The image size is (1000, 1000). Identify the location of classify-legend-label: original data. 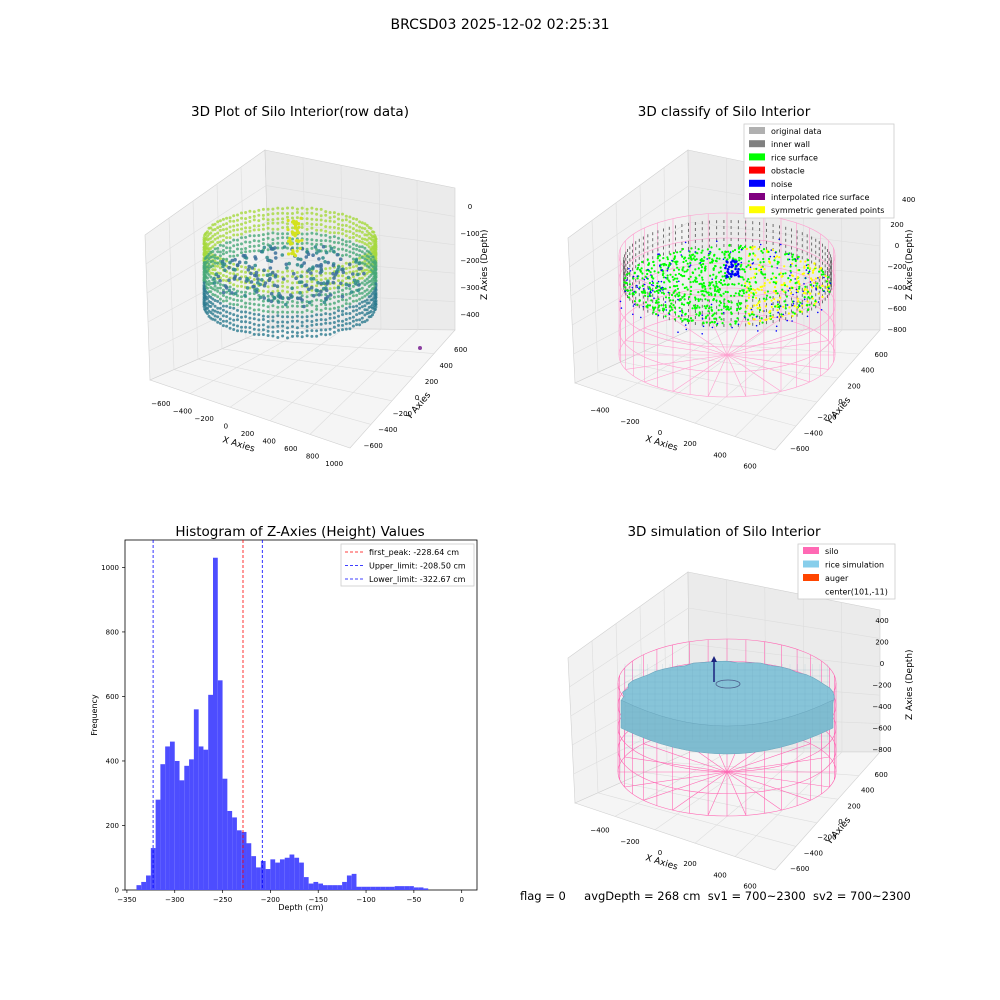
(796, 131).